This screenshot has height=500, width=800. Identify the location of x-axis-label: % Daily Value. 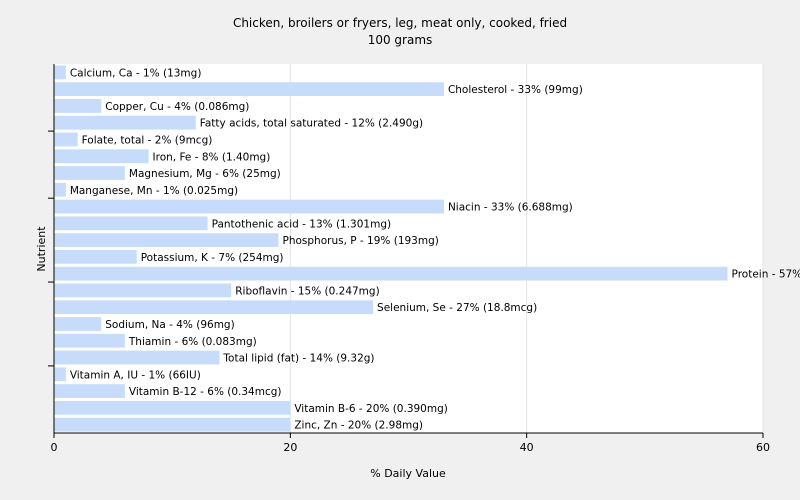
(408, 473).